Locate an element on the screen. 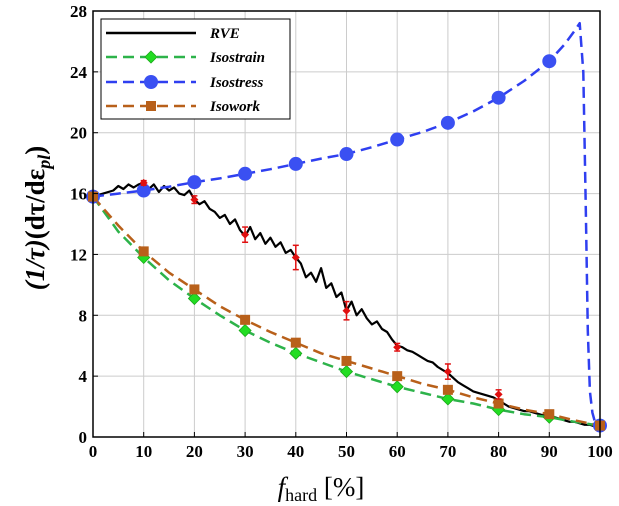 The height and width of the screenshot is (506, 619). y-tick-label-28: 28 is located at coordinates (78, 11).